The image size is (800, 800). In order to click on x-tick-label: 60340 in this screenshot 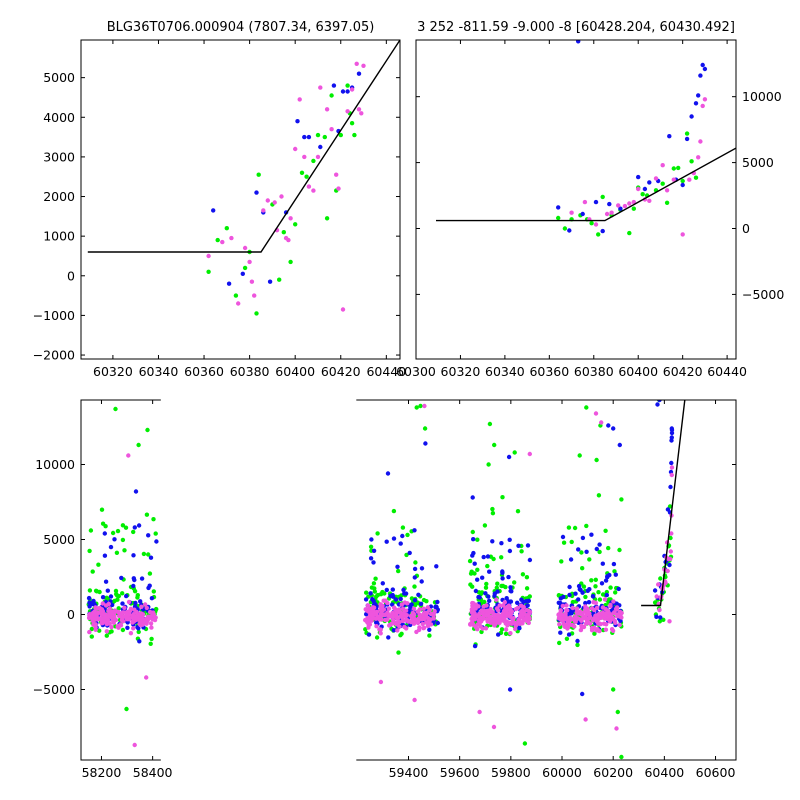, I will do `click(159, 371)`.